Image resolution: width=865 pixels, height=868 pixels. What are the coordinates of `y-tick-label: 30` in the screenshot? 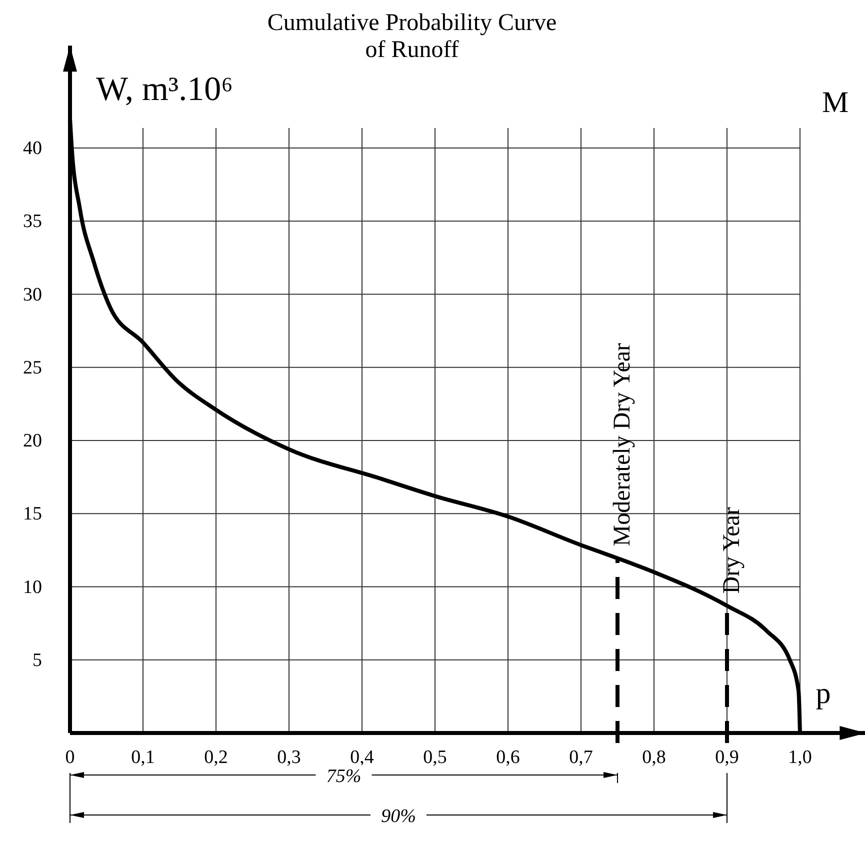 It's located at (32, 295).